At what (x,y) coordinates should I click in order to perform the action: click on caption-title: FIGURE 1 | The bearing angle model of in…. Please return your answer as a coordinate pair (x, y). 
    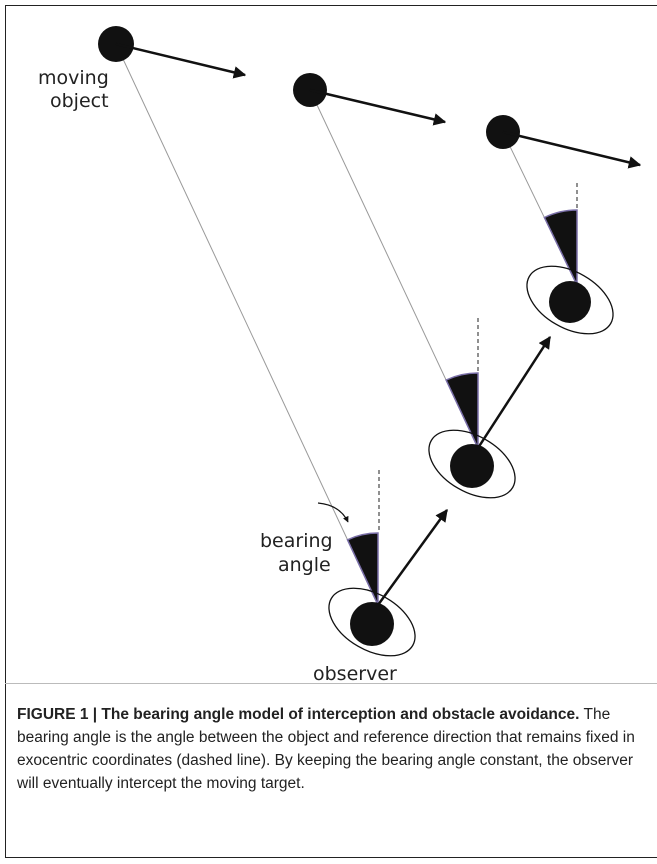
    Looking at the image, I should click on (298, 714).